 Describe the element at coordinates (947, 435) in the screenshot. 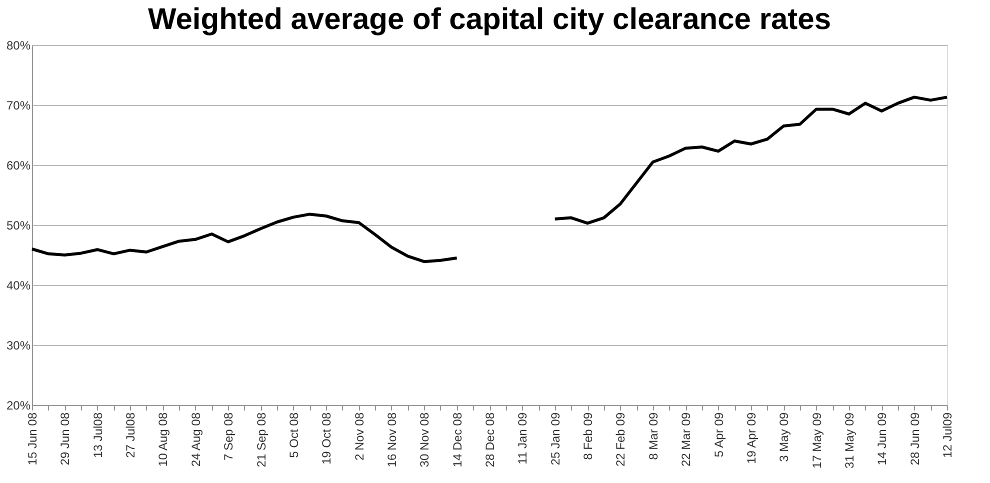

I see `x-tick-label: 12 Jul09` at that location.